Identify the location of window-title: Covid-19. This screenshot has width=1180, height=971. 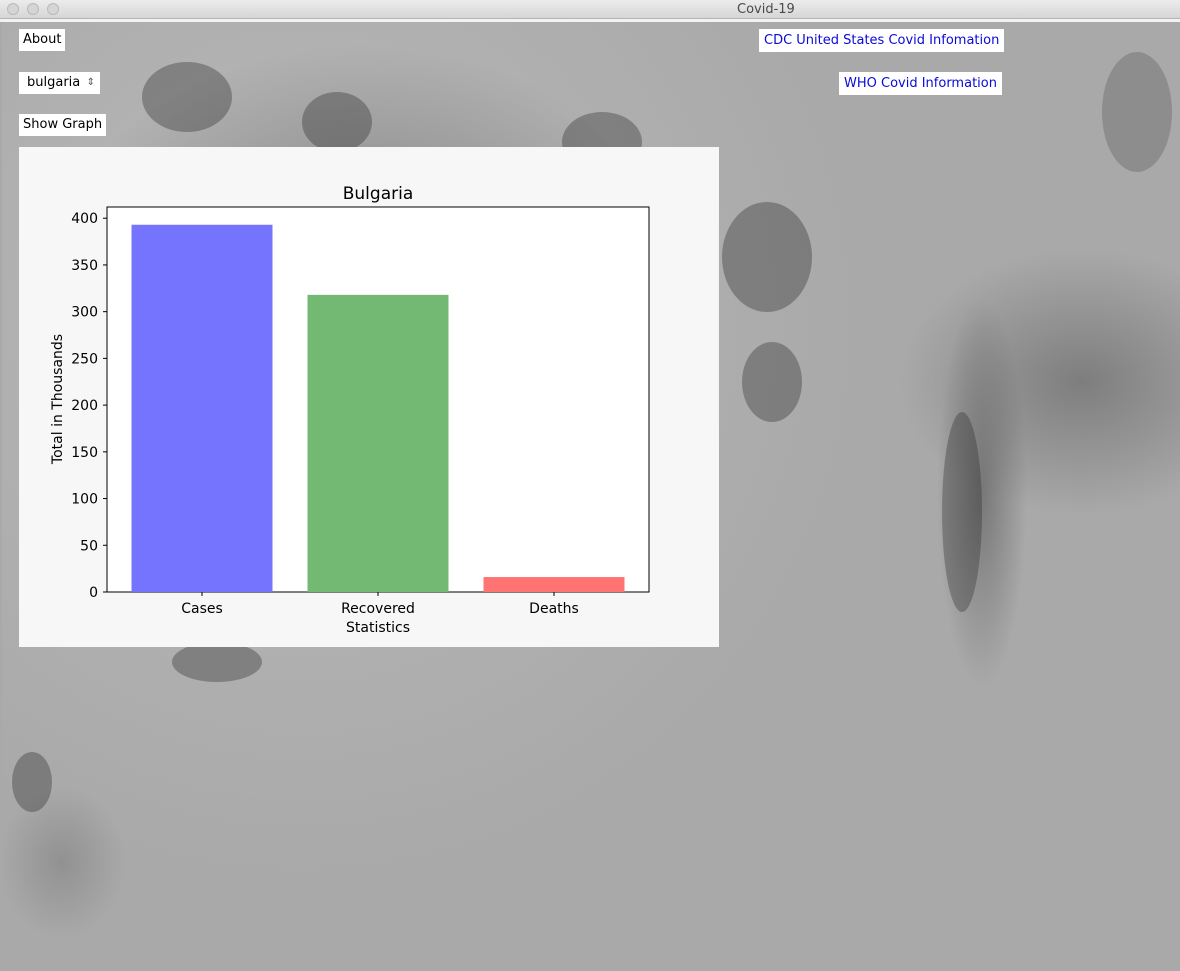
(766, 9).